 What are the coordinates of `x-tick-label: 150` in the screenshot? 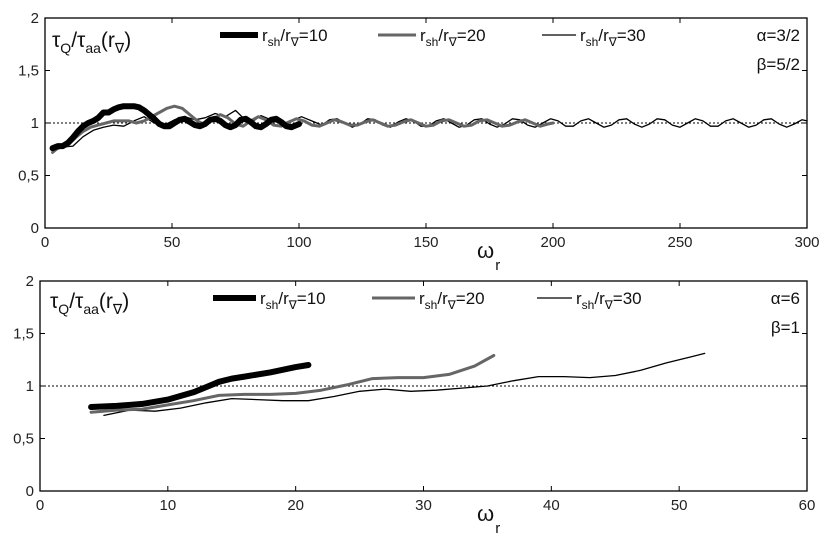 It's located at (425, 242).